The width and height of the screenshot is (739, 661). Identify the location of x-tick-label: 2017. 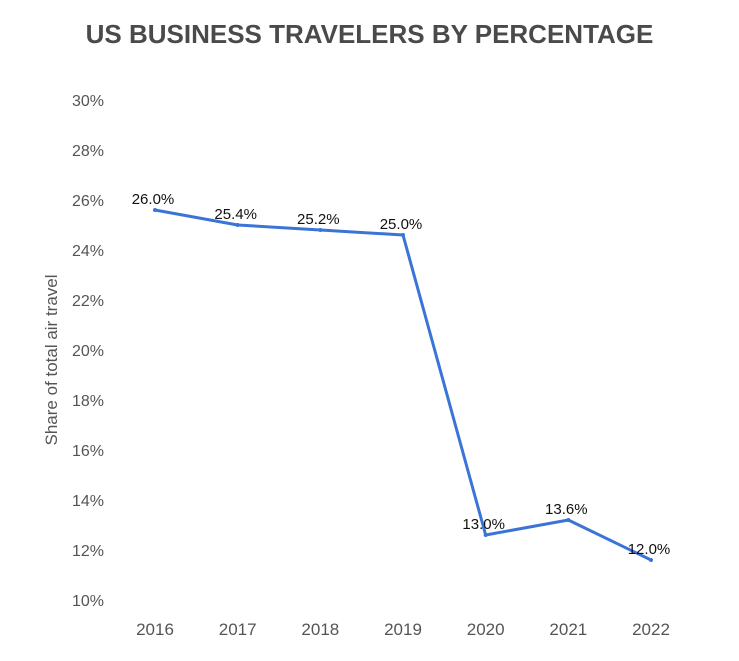
(238, 629).